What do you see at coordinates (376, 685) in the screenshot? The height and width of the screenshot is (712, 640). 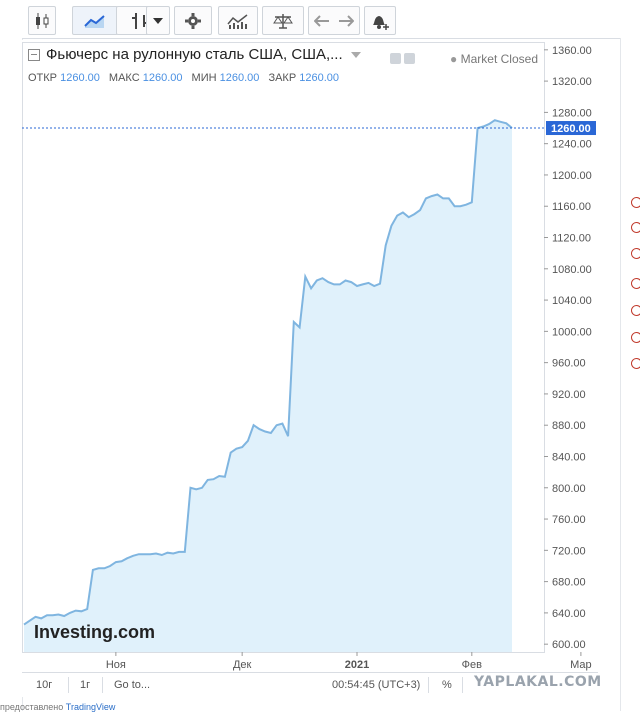 I see `clock-readout: 00:54:45 (UTC+3)` at bounding box center [376, 685].